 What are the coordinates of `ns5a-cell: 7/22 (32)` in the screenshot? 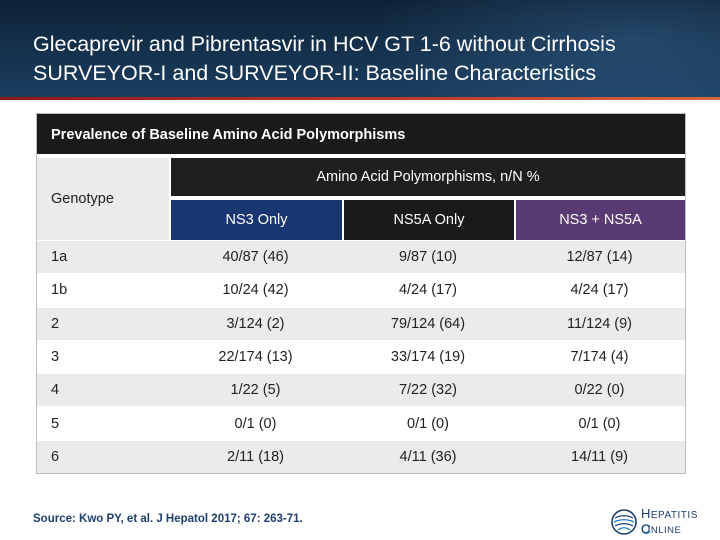 It's located at (428, 390).